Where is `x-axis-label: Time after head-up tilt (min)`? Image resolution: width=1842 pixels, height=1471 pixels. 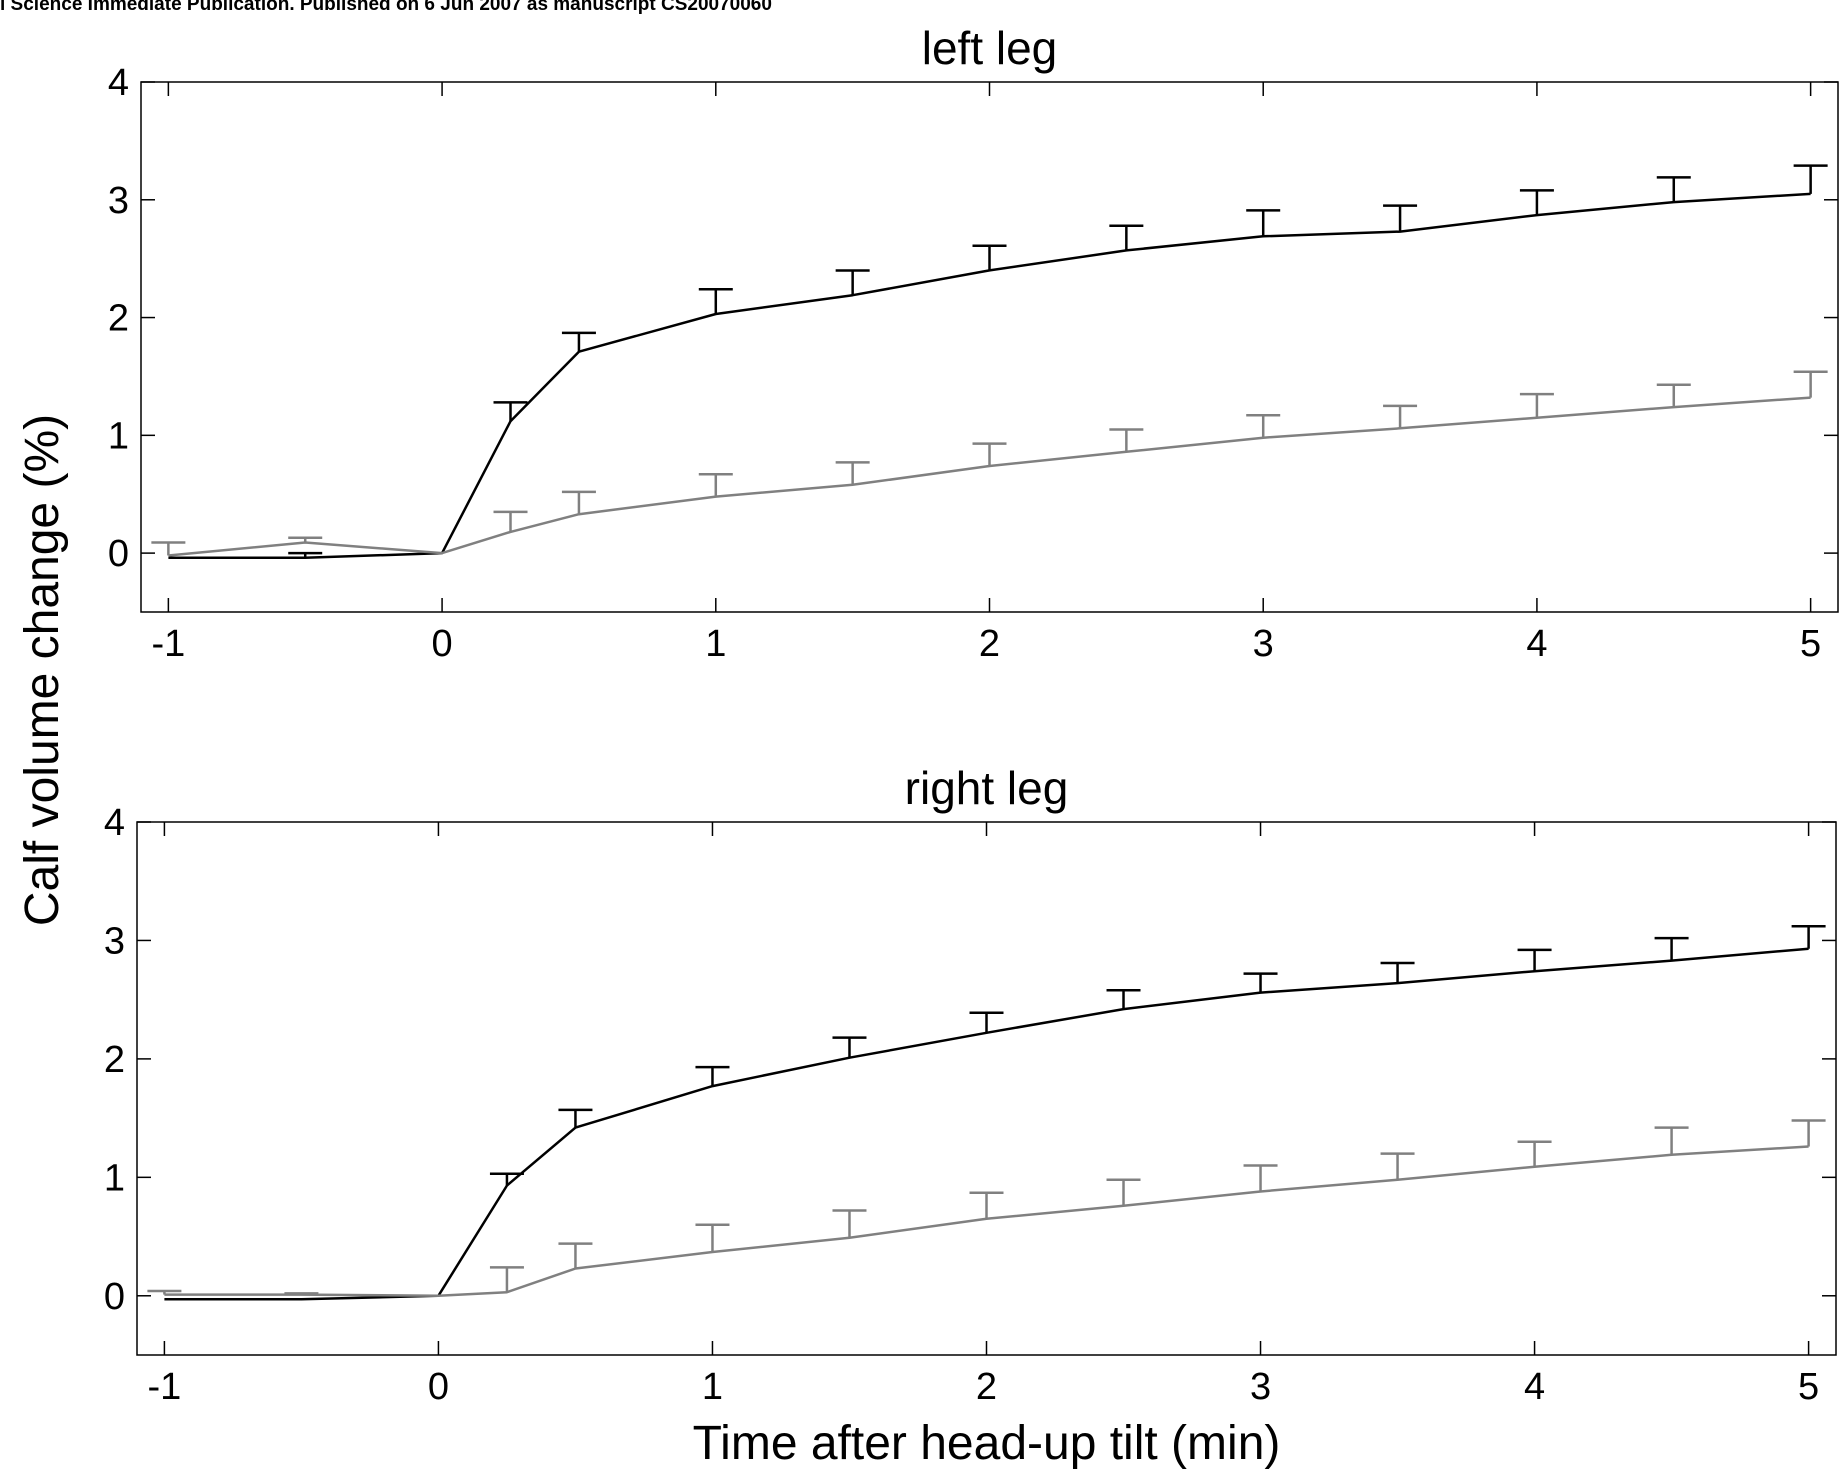 x-axis-label: Time after head-up tilt (min) is located at coordinates (987, 1443).